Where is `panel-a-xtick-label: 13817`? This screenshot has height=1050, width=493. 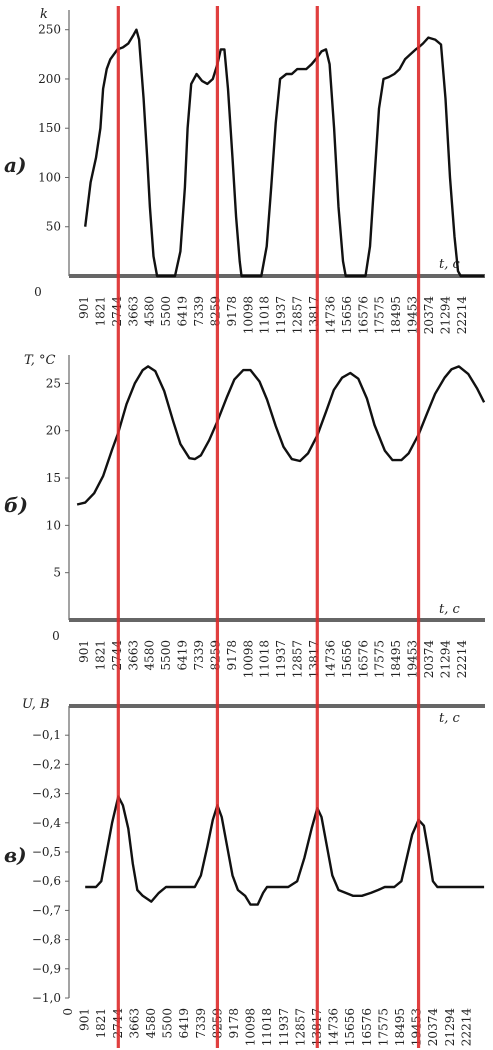 panel-a-xtick-label: 13817 is located at coordinates (314, 315).